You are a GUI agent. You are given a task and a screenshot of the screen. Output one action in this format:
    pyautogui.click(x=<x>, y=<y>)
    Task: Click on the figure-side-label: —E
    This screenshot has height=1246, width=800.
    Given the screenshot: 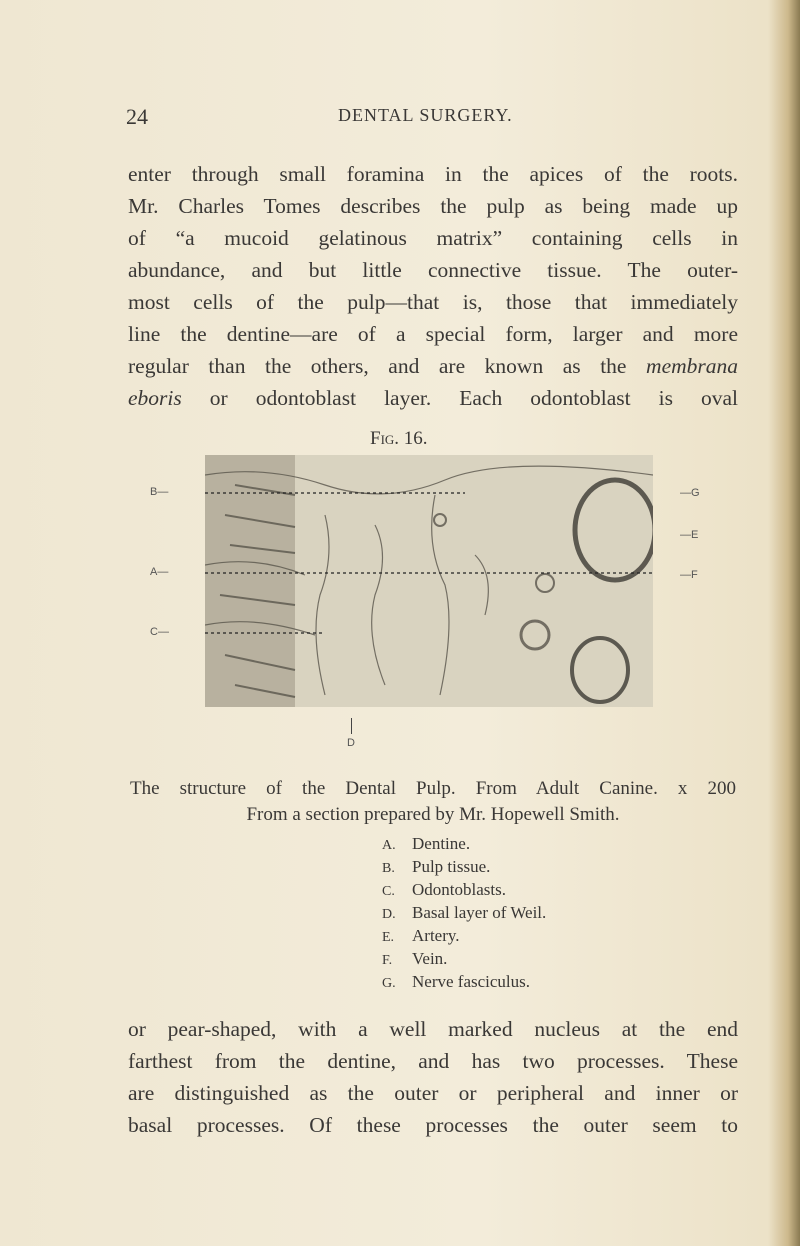 What is the action you would take?
    pyautogui.click(x=689, y=535)
    